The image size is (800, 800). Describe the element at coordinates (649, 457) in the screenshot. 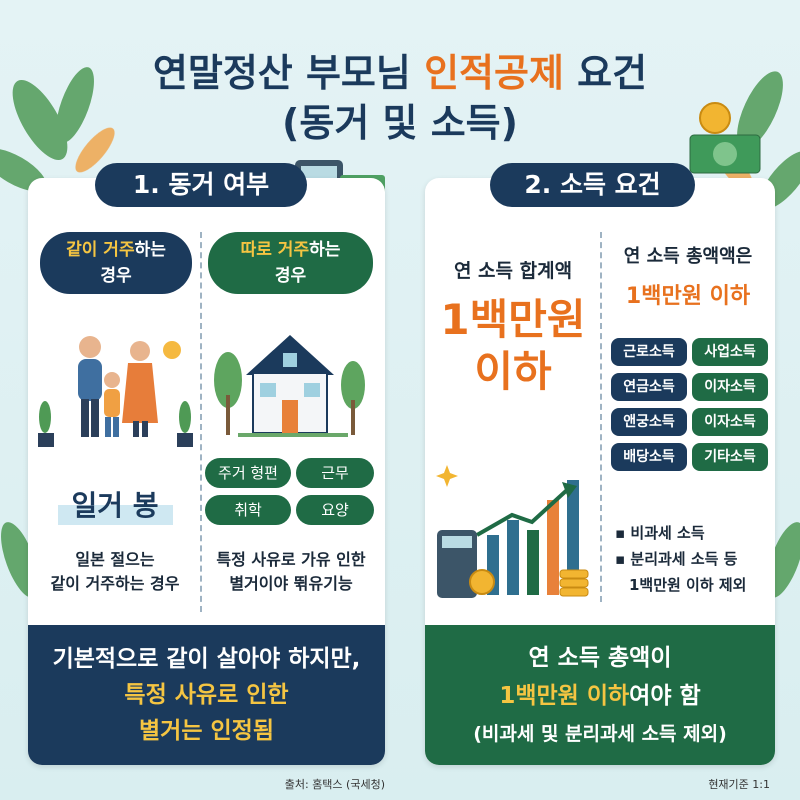

I see `income-type: 배당소득` at that location.